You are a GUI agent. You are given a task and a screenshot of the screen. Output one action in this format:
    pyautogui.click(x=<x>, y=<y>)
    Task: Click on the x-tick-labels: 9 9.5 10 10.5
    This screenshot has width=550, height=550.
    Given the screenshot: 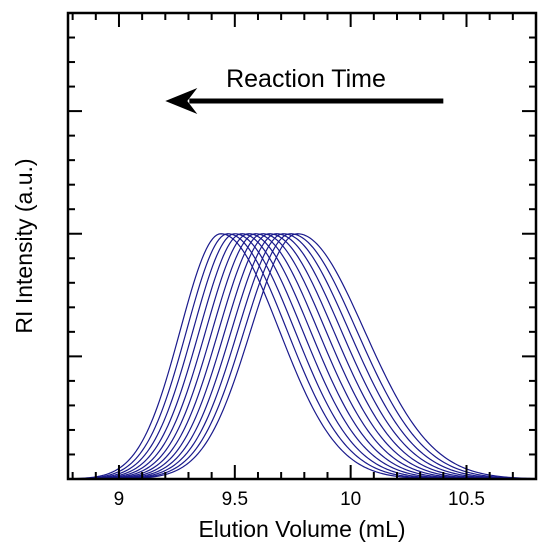 What is the action you would take?
    pyautogui.click(x=299, y=499)
    